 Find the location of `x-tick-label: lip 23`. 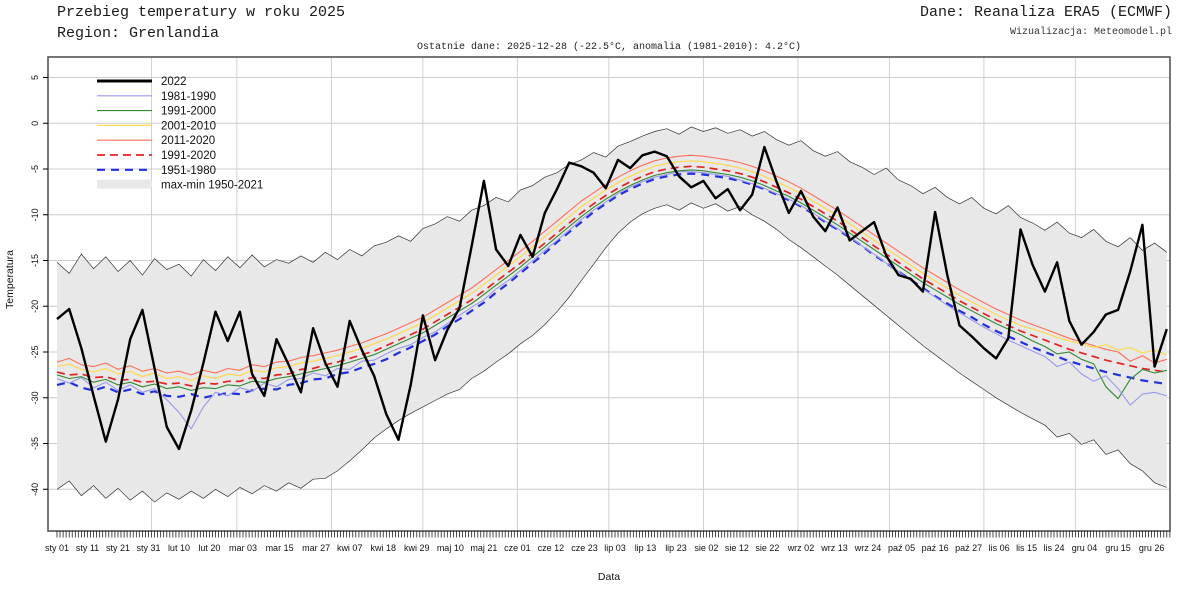

x-tick-label: lip 23 is located at coordinates (676, 548).